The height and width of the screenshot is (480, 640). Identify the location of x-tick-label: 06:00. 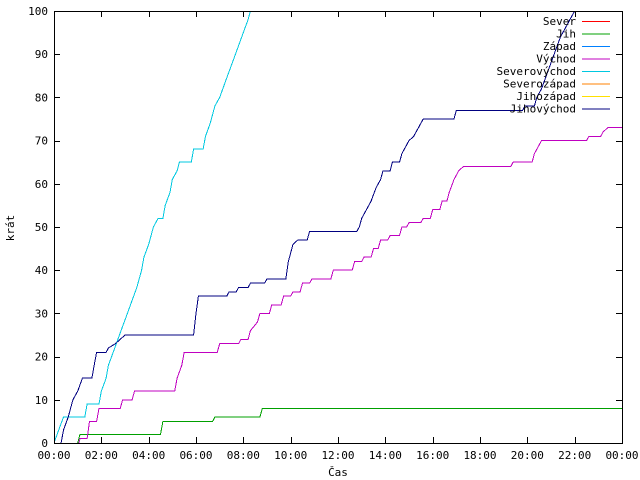
(195, 455).